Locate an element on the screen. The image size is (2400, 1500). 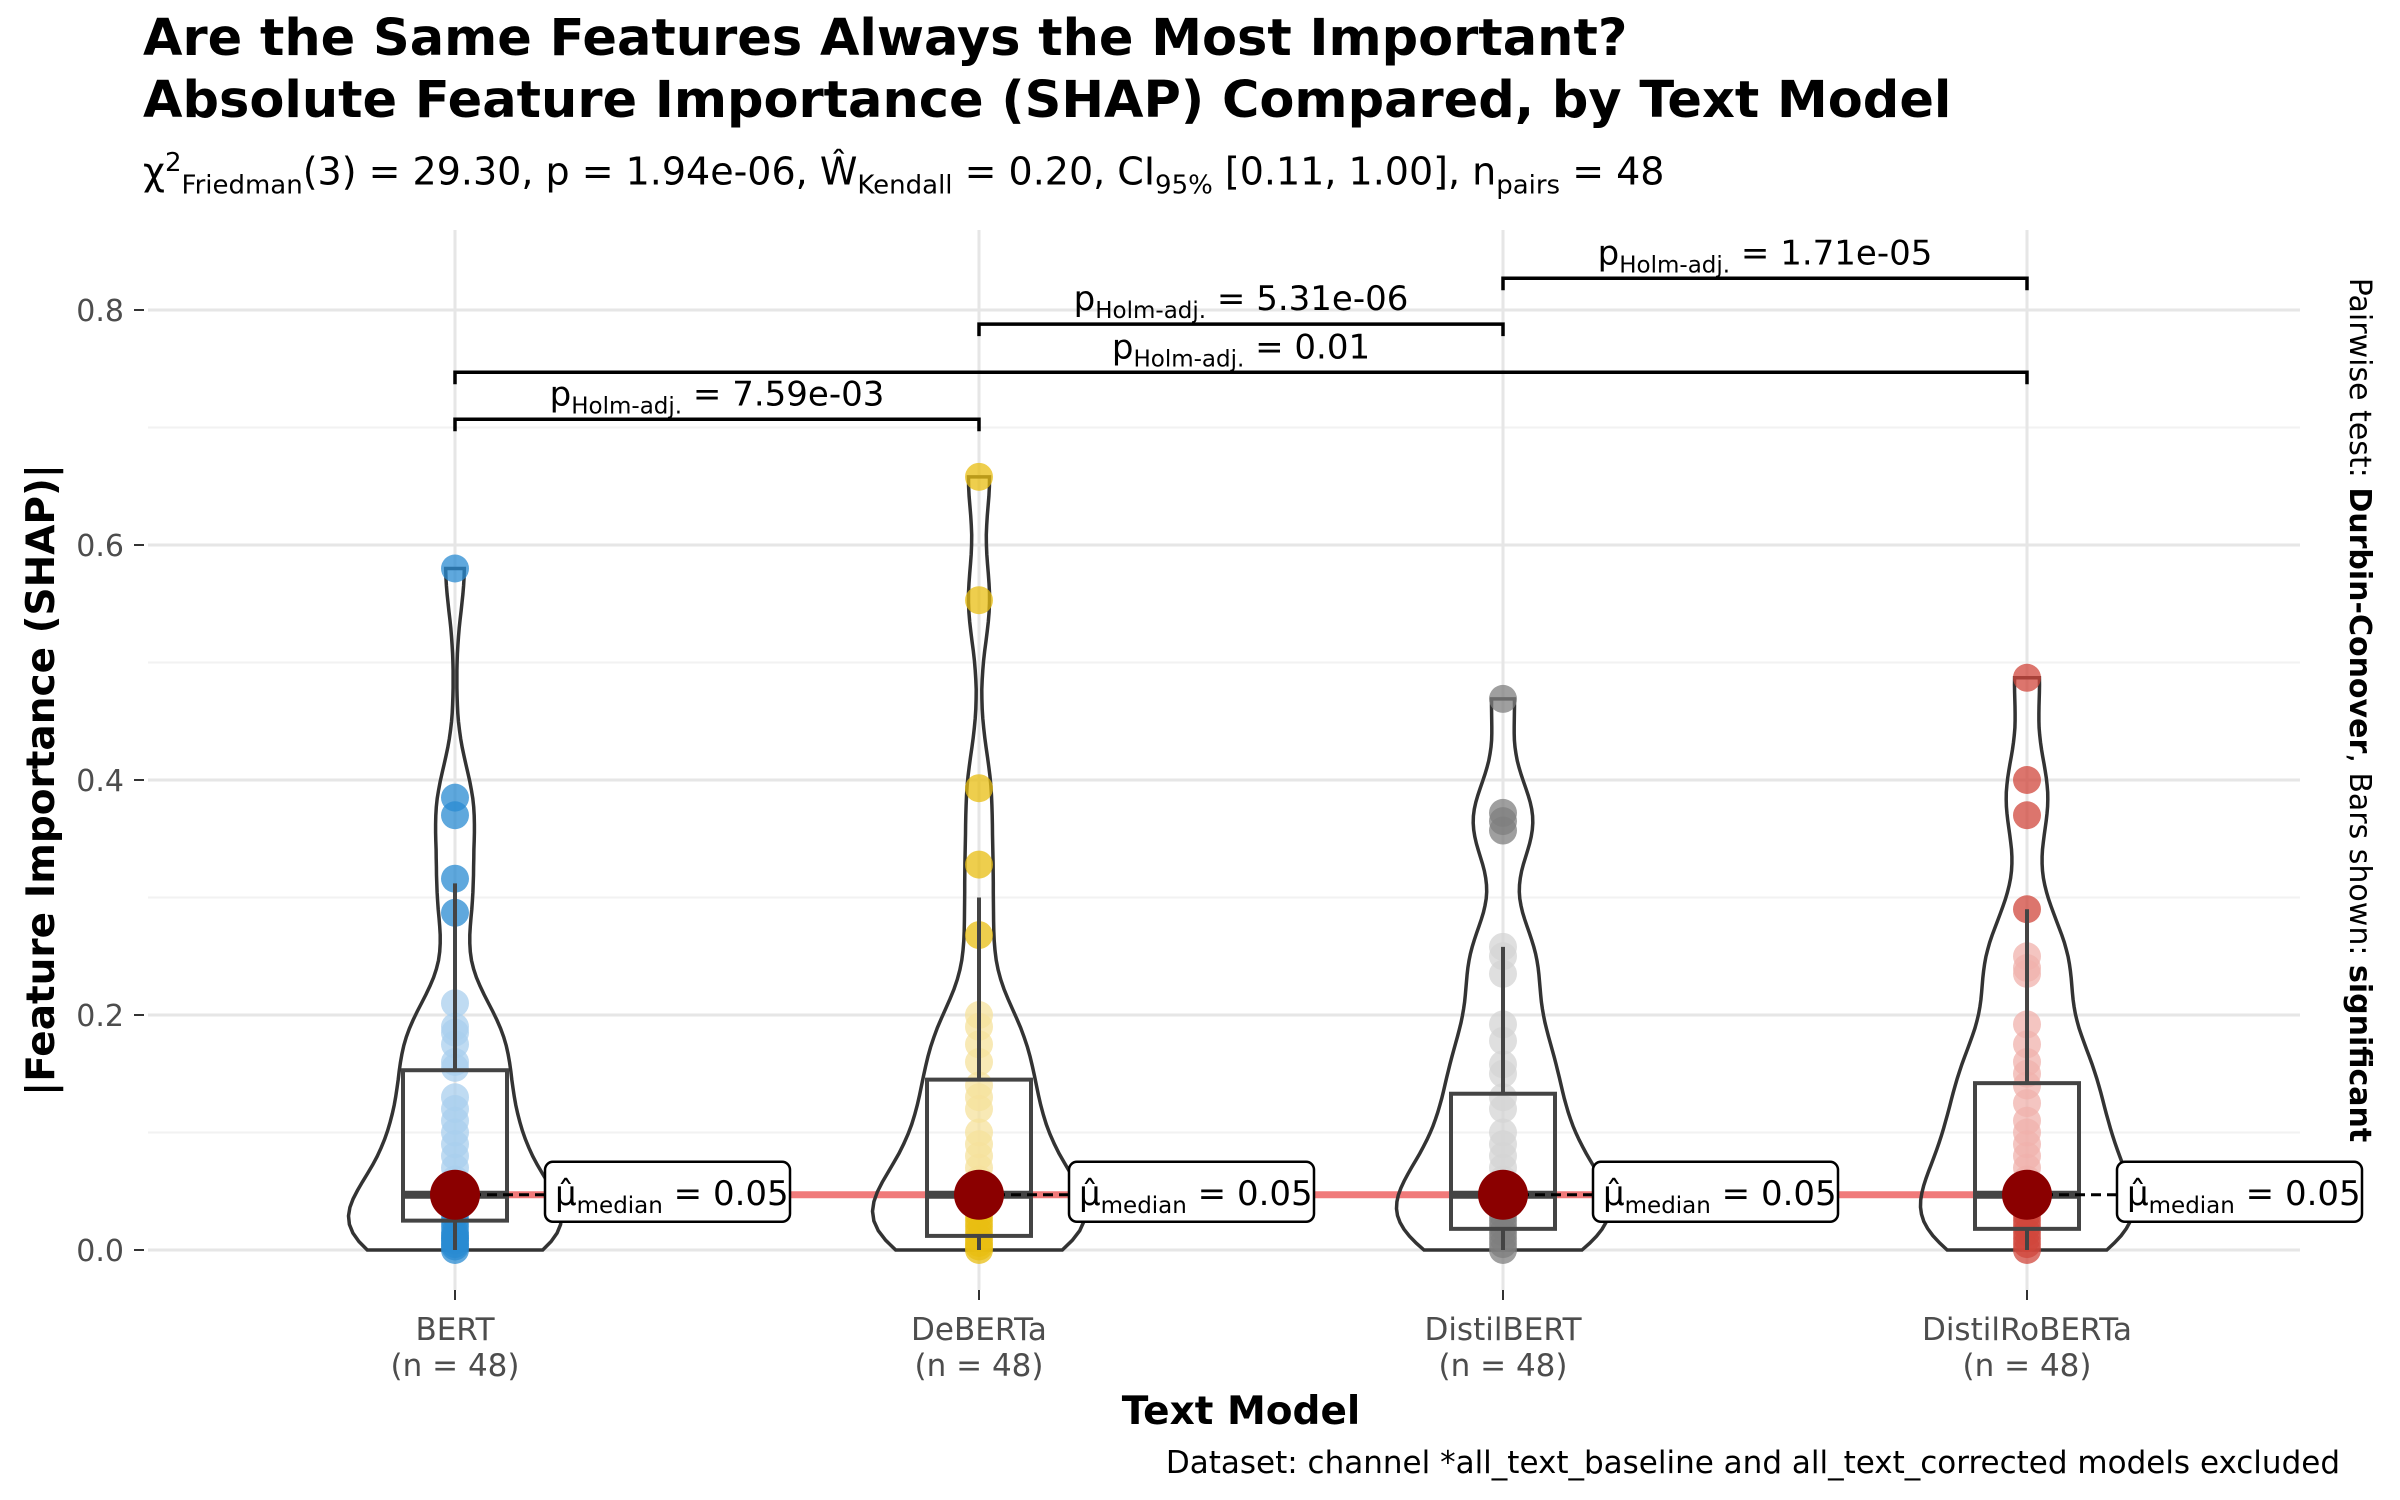
x-tick-label: DistilRoBERTa is located at coordinates (2027, 1330).